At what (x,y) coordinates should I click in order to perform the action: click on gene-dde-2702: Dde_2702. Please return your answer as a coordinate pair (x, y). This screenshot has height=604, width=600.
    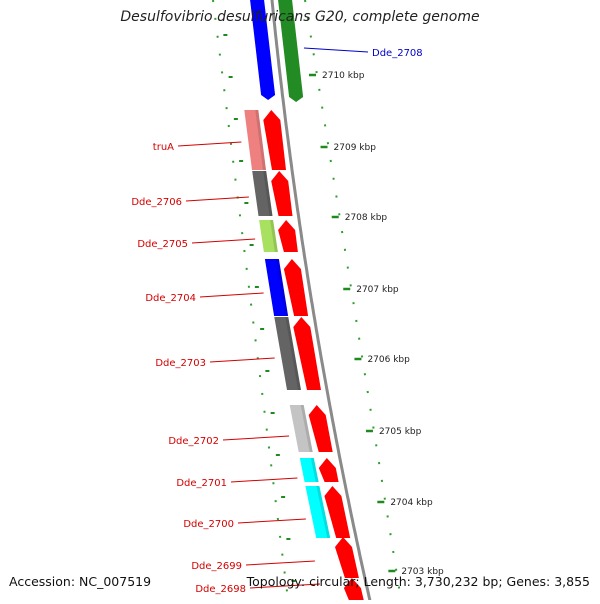
    Looking at the image, I should click on (250, 428).